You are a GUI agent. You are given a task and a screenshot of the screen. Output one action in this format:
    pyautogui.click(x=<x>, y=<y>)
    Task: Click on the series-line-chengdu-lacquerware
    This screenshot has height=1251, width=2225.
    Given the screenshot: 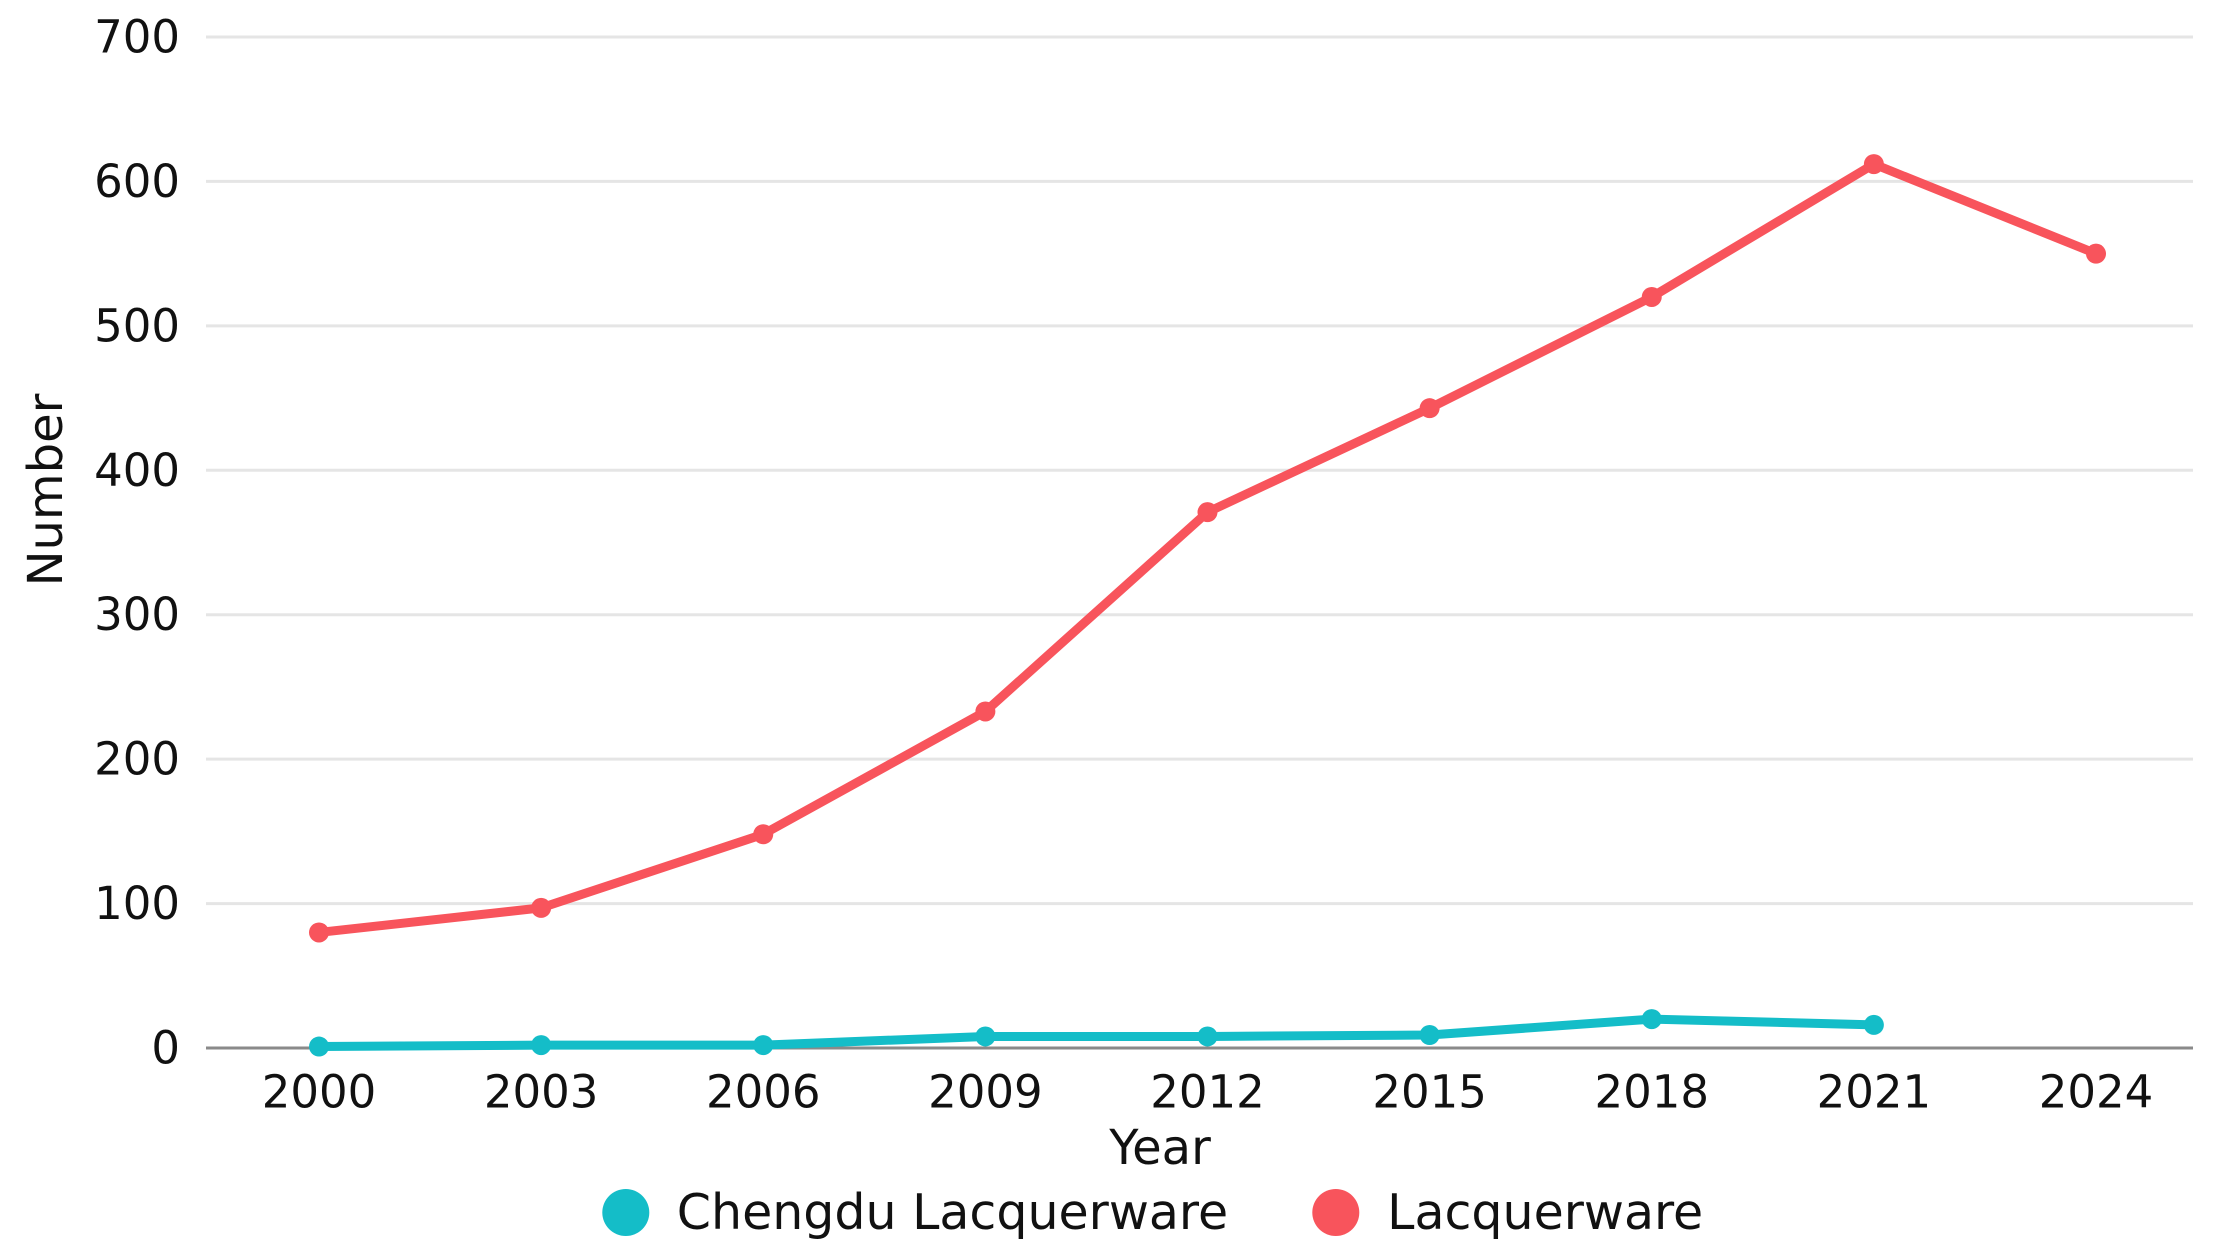 What is the action you would take?
    pyautogui.click(x=1096, y=1033)
    